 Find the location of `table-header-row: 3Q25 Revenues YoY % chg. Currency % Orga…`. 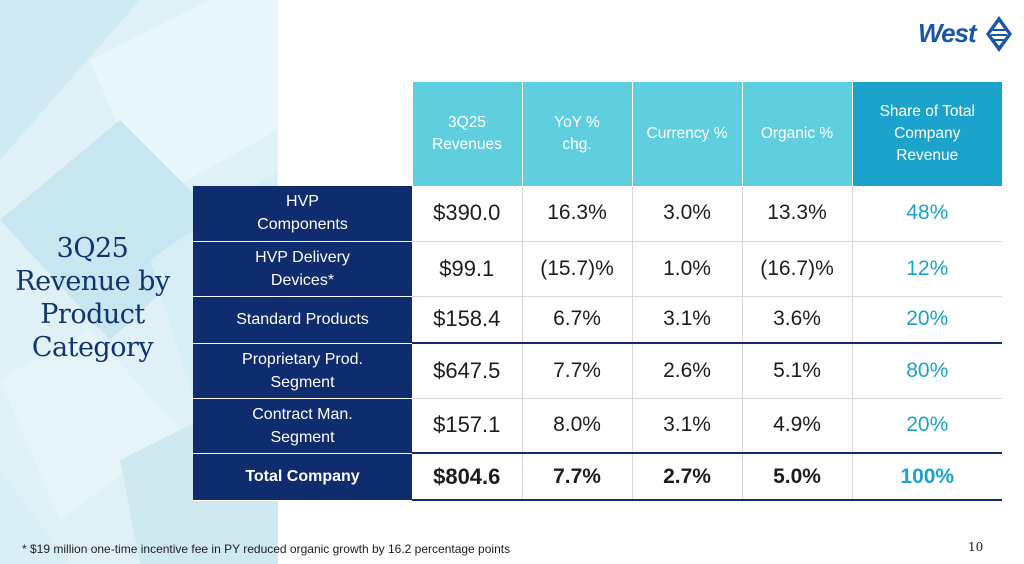

table-header-row: 3Q25 Revenues YoY % chg. Currency % Orga… is located at coordinates (597, 134).